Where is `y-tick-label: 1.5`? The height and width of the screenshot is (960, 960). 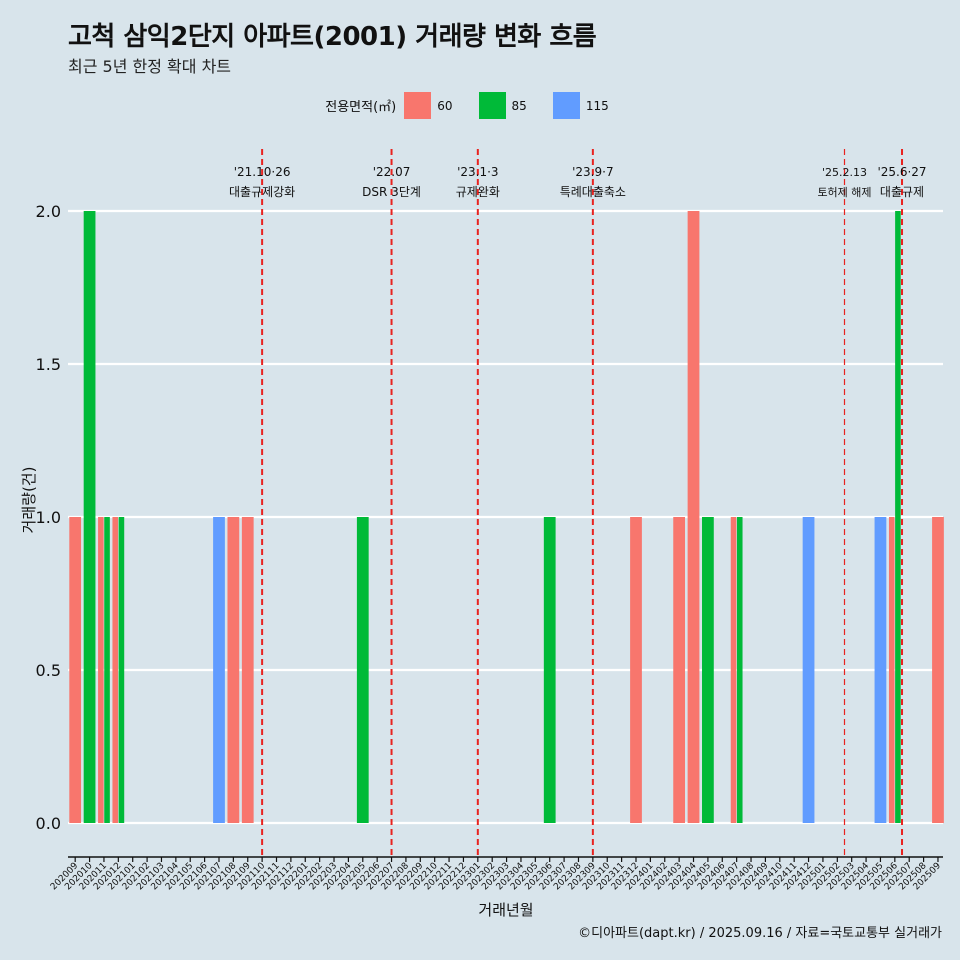
y-tick-label: 1.5 is located at coordinates (48, 364).